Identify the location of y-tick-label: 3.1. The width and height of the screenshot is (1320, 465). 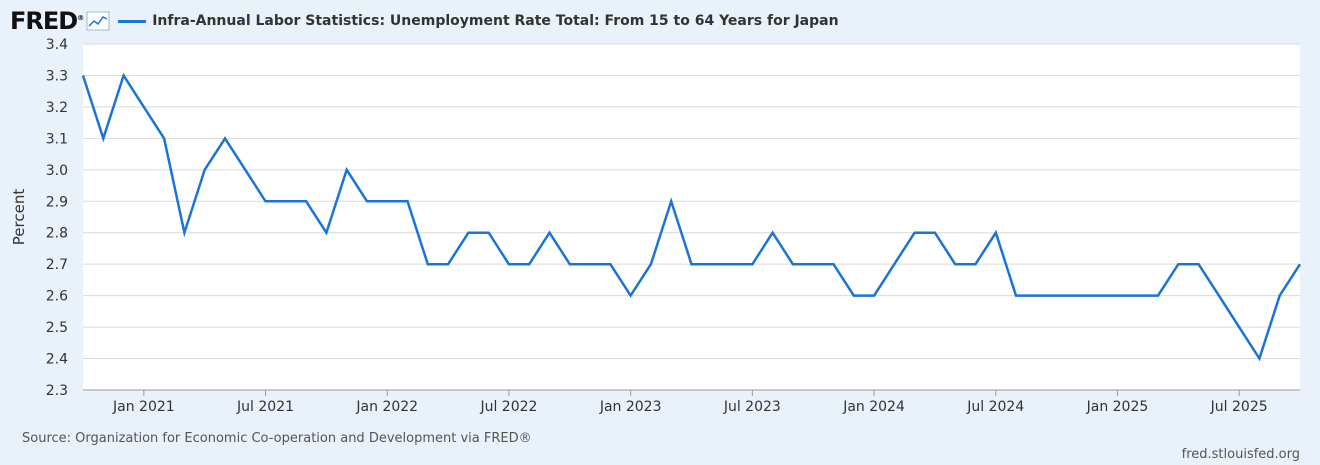
(57, 139).